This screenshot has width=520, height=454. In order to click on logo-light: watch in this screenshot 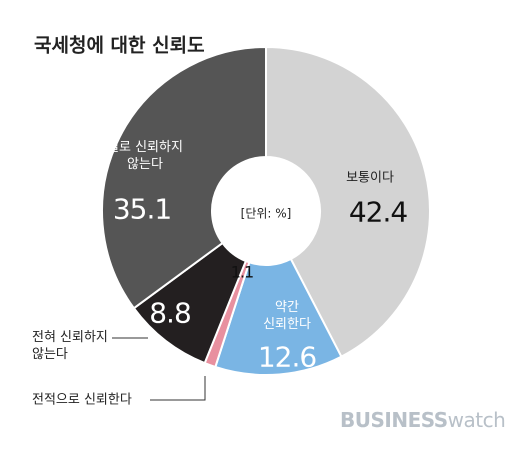, I will do `click(476, 420)`.